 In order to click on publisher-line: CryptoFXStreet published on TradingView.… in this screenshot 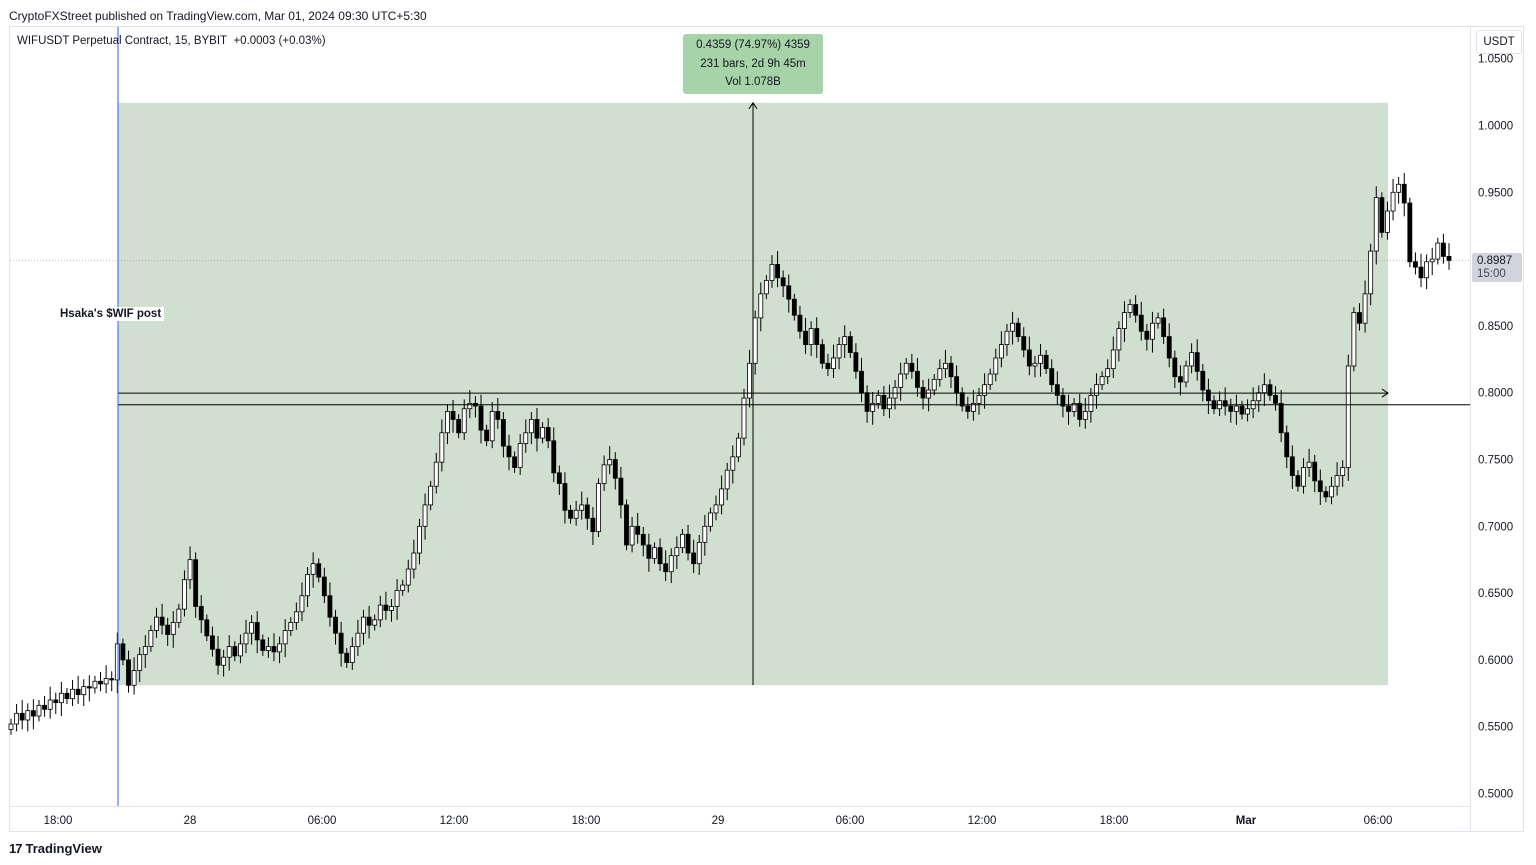, I will do `click(218, 16)`.